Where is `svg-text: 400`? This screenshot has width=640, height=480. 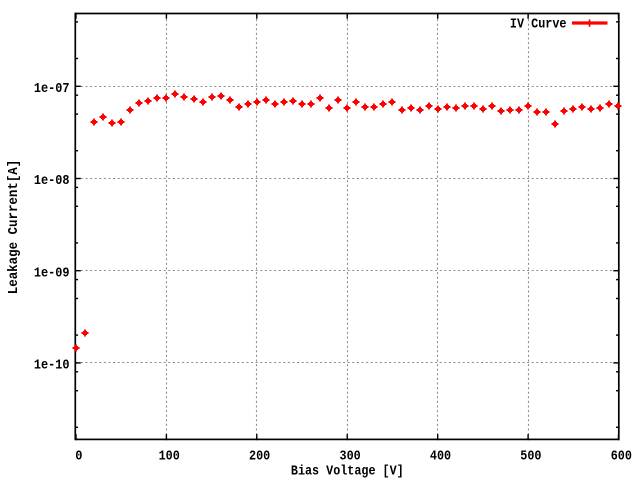
svg-text: 400 is located at coordinates (440, 456).